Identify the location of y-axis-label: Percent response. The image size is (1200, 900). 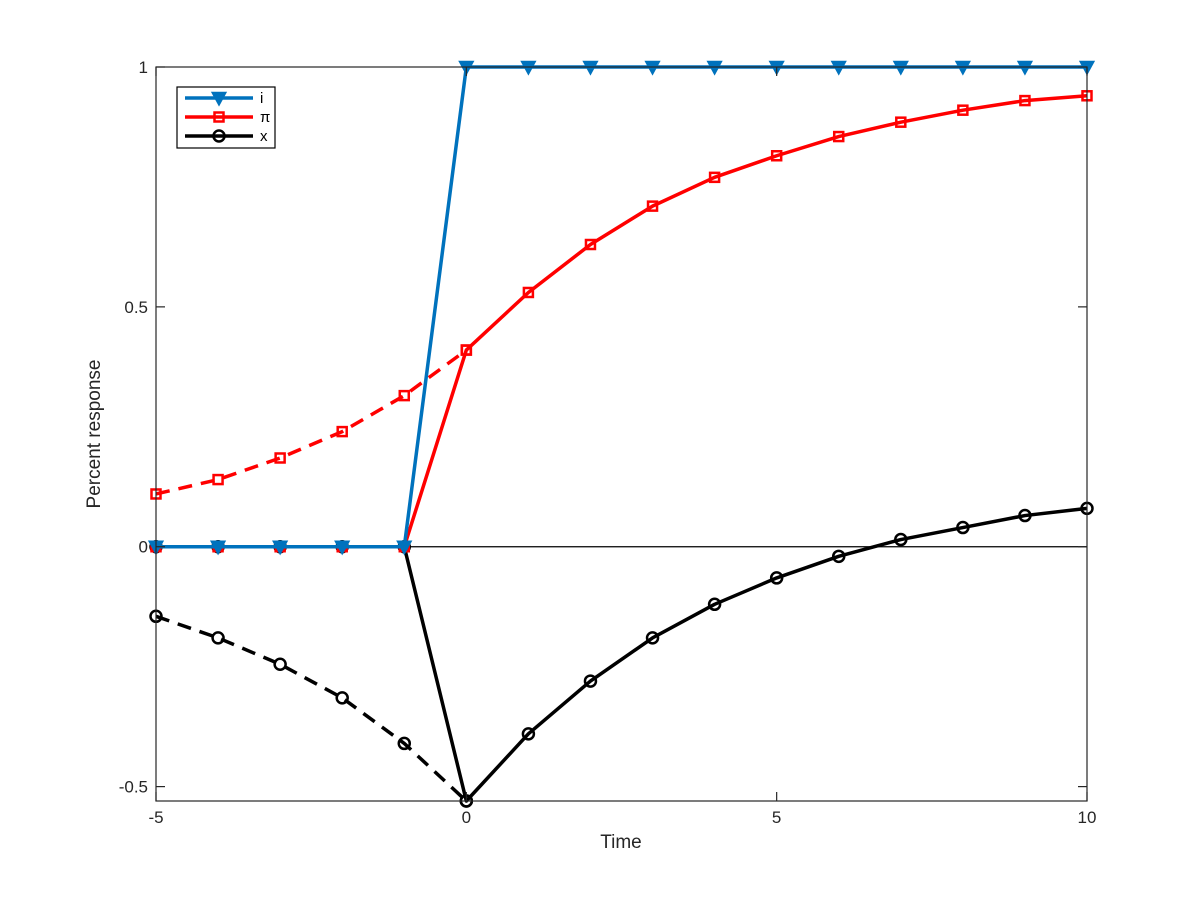
(94, 434).